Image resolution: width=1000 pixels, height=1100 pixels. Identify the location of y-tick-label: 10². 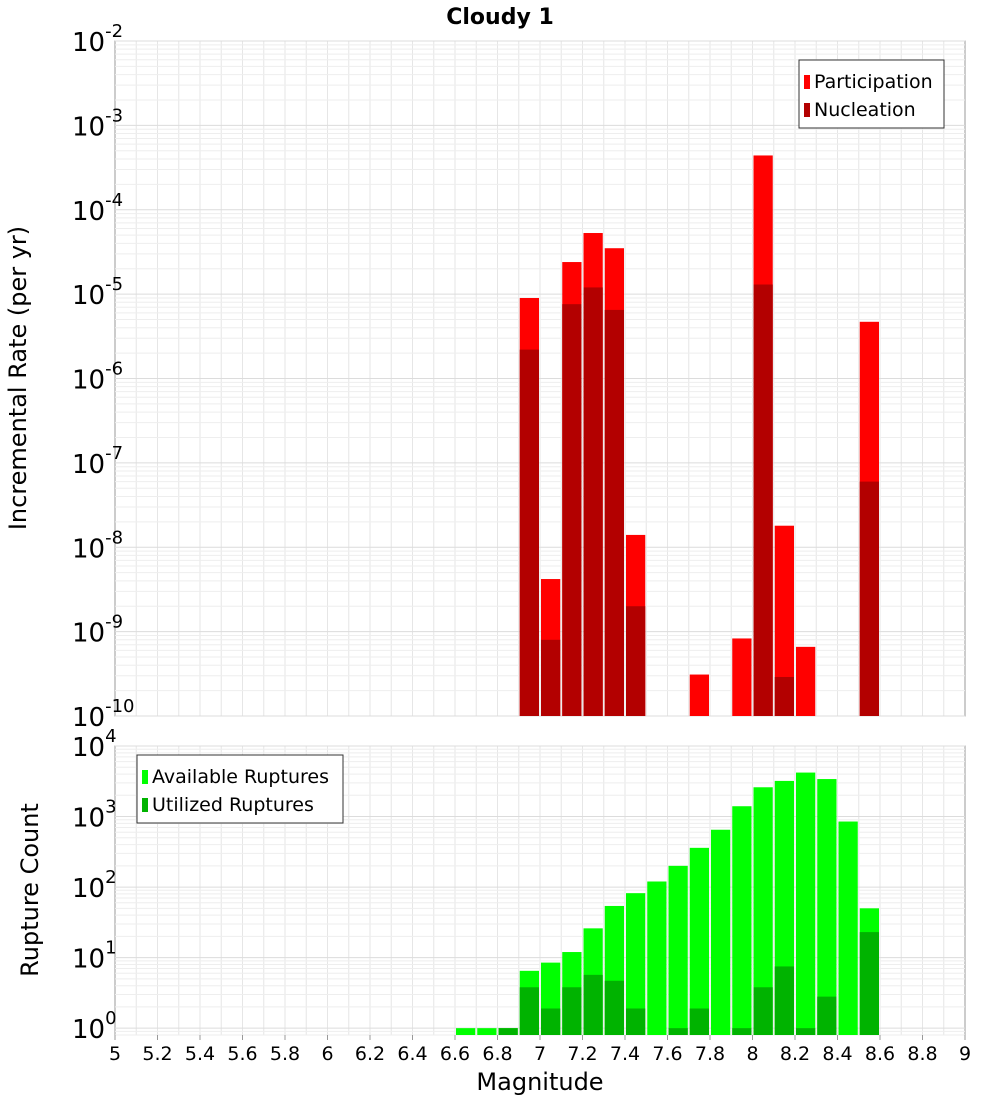
(94, 885).